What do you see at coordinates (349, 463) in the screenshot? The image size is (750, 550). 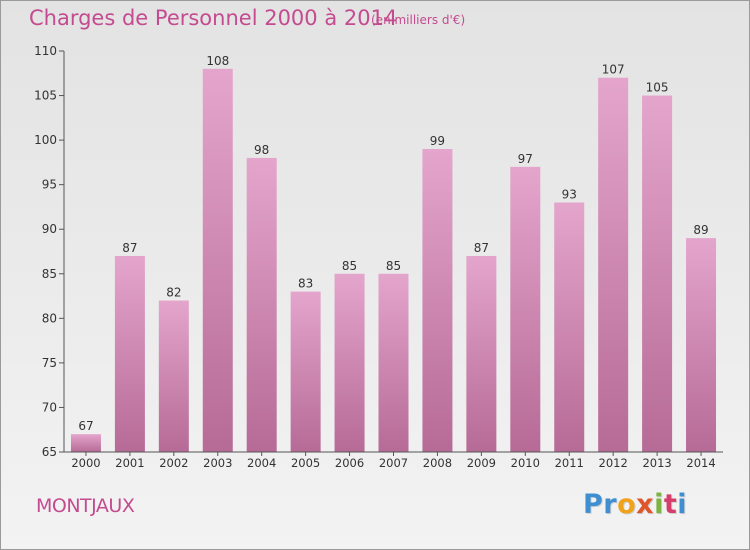 I see `x-tick-label: 2006` at bounding box center [349, 463].